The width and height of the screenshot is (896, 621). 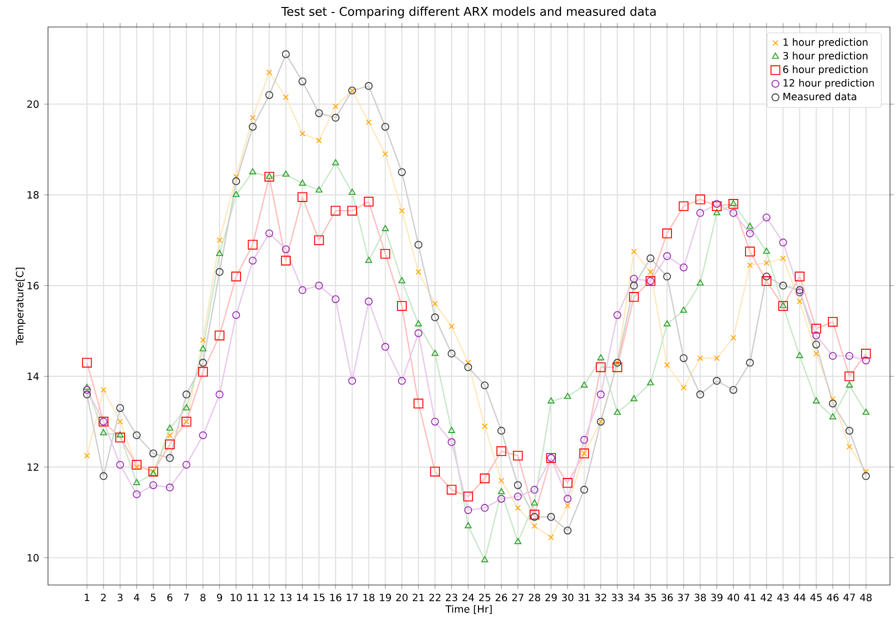 I want to click on x-tick-label: 9, so click(x=219, y=598).